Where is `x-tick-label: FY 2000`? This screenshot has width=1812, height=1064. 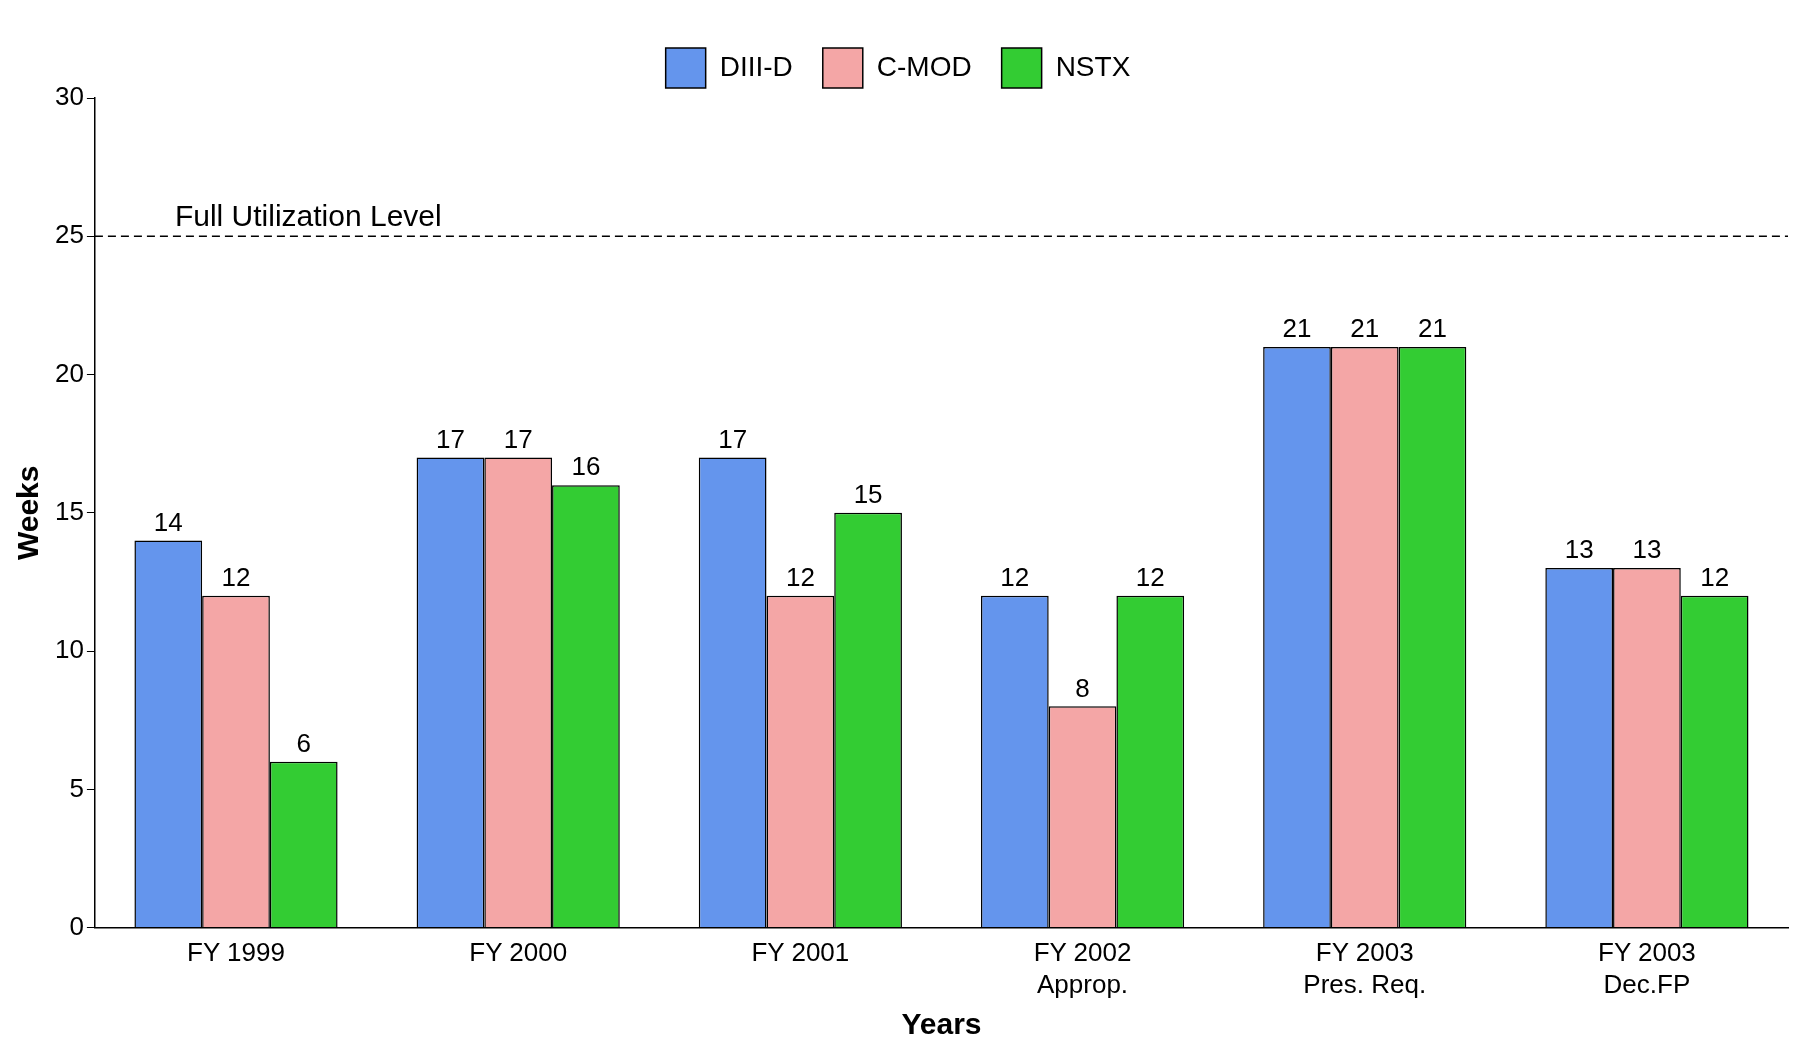
x-tick-label: FY 2000 is located at coordinates (518, 952).